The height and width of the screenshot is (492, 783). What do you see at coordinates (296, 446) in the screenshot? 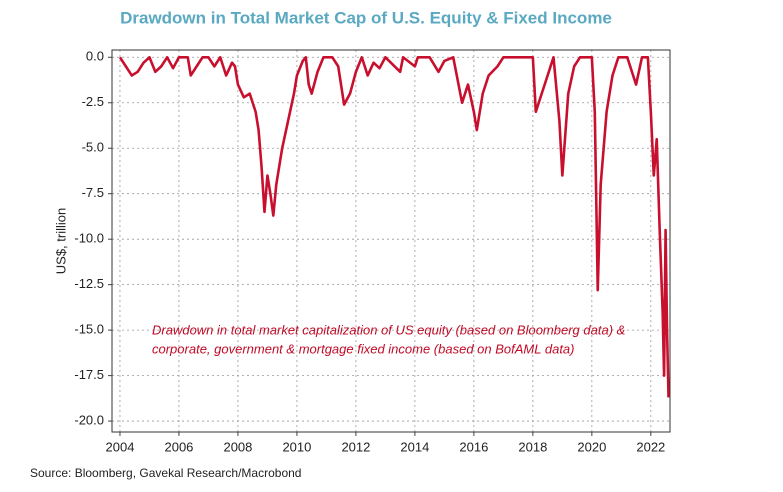
I see `x-tick-label: 2010` at bounding box center [296, 446].